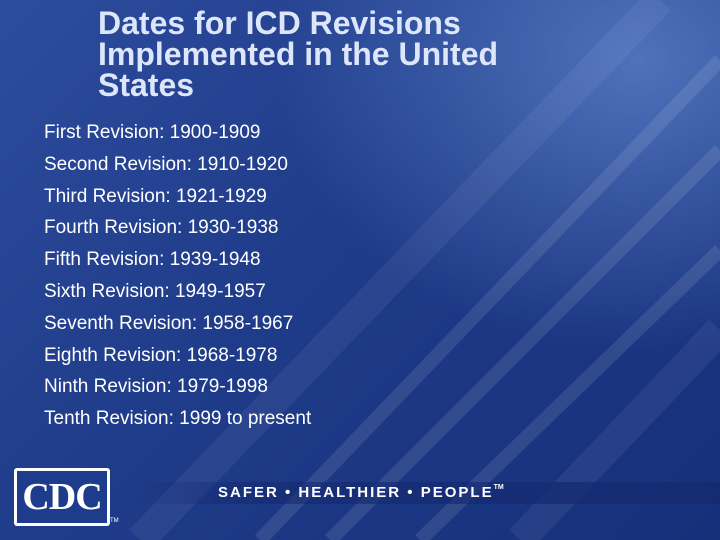 The image size is (720, 540). I want to click on list-item: Ninth Revision: 1979-1998, so click(156, 387).